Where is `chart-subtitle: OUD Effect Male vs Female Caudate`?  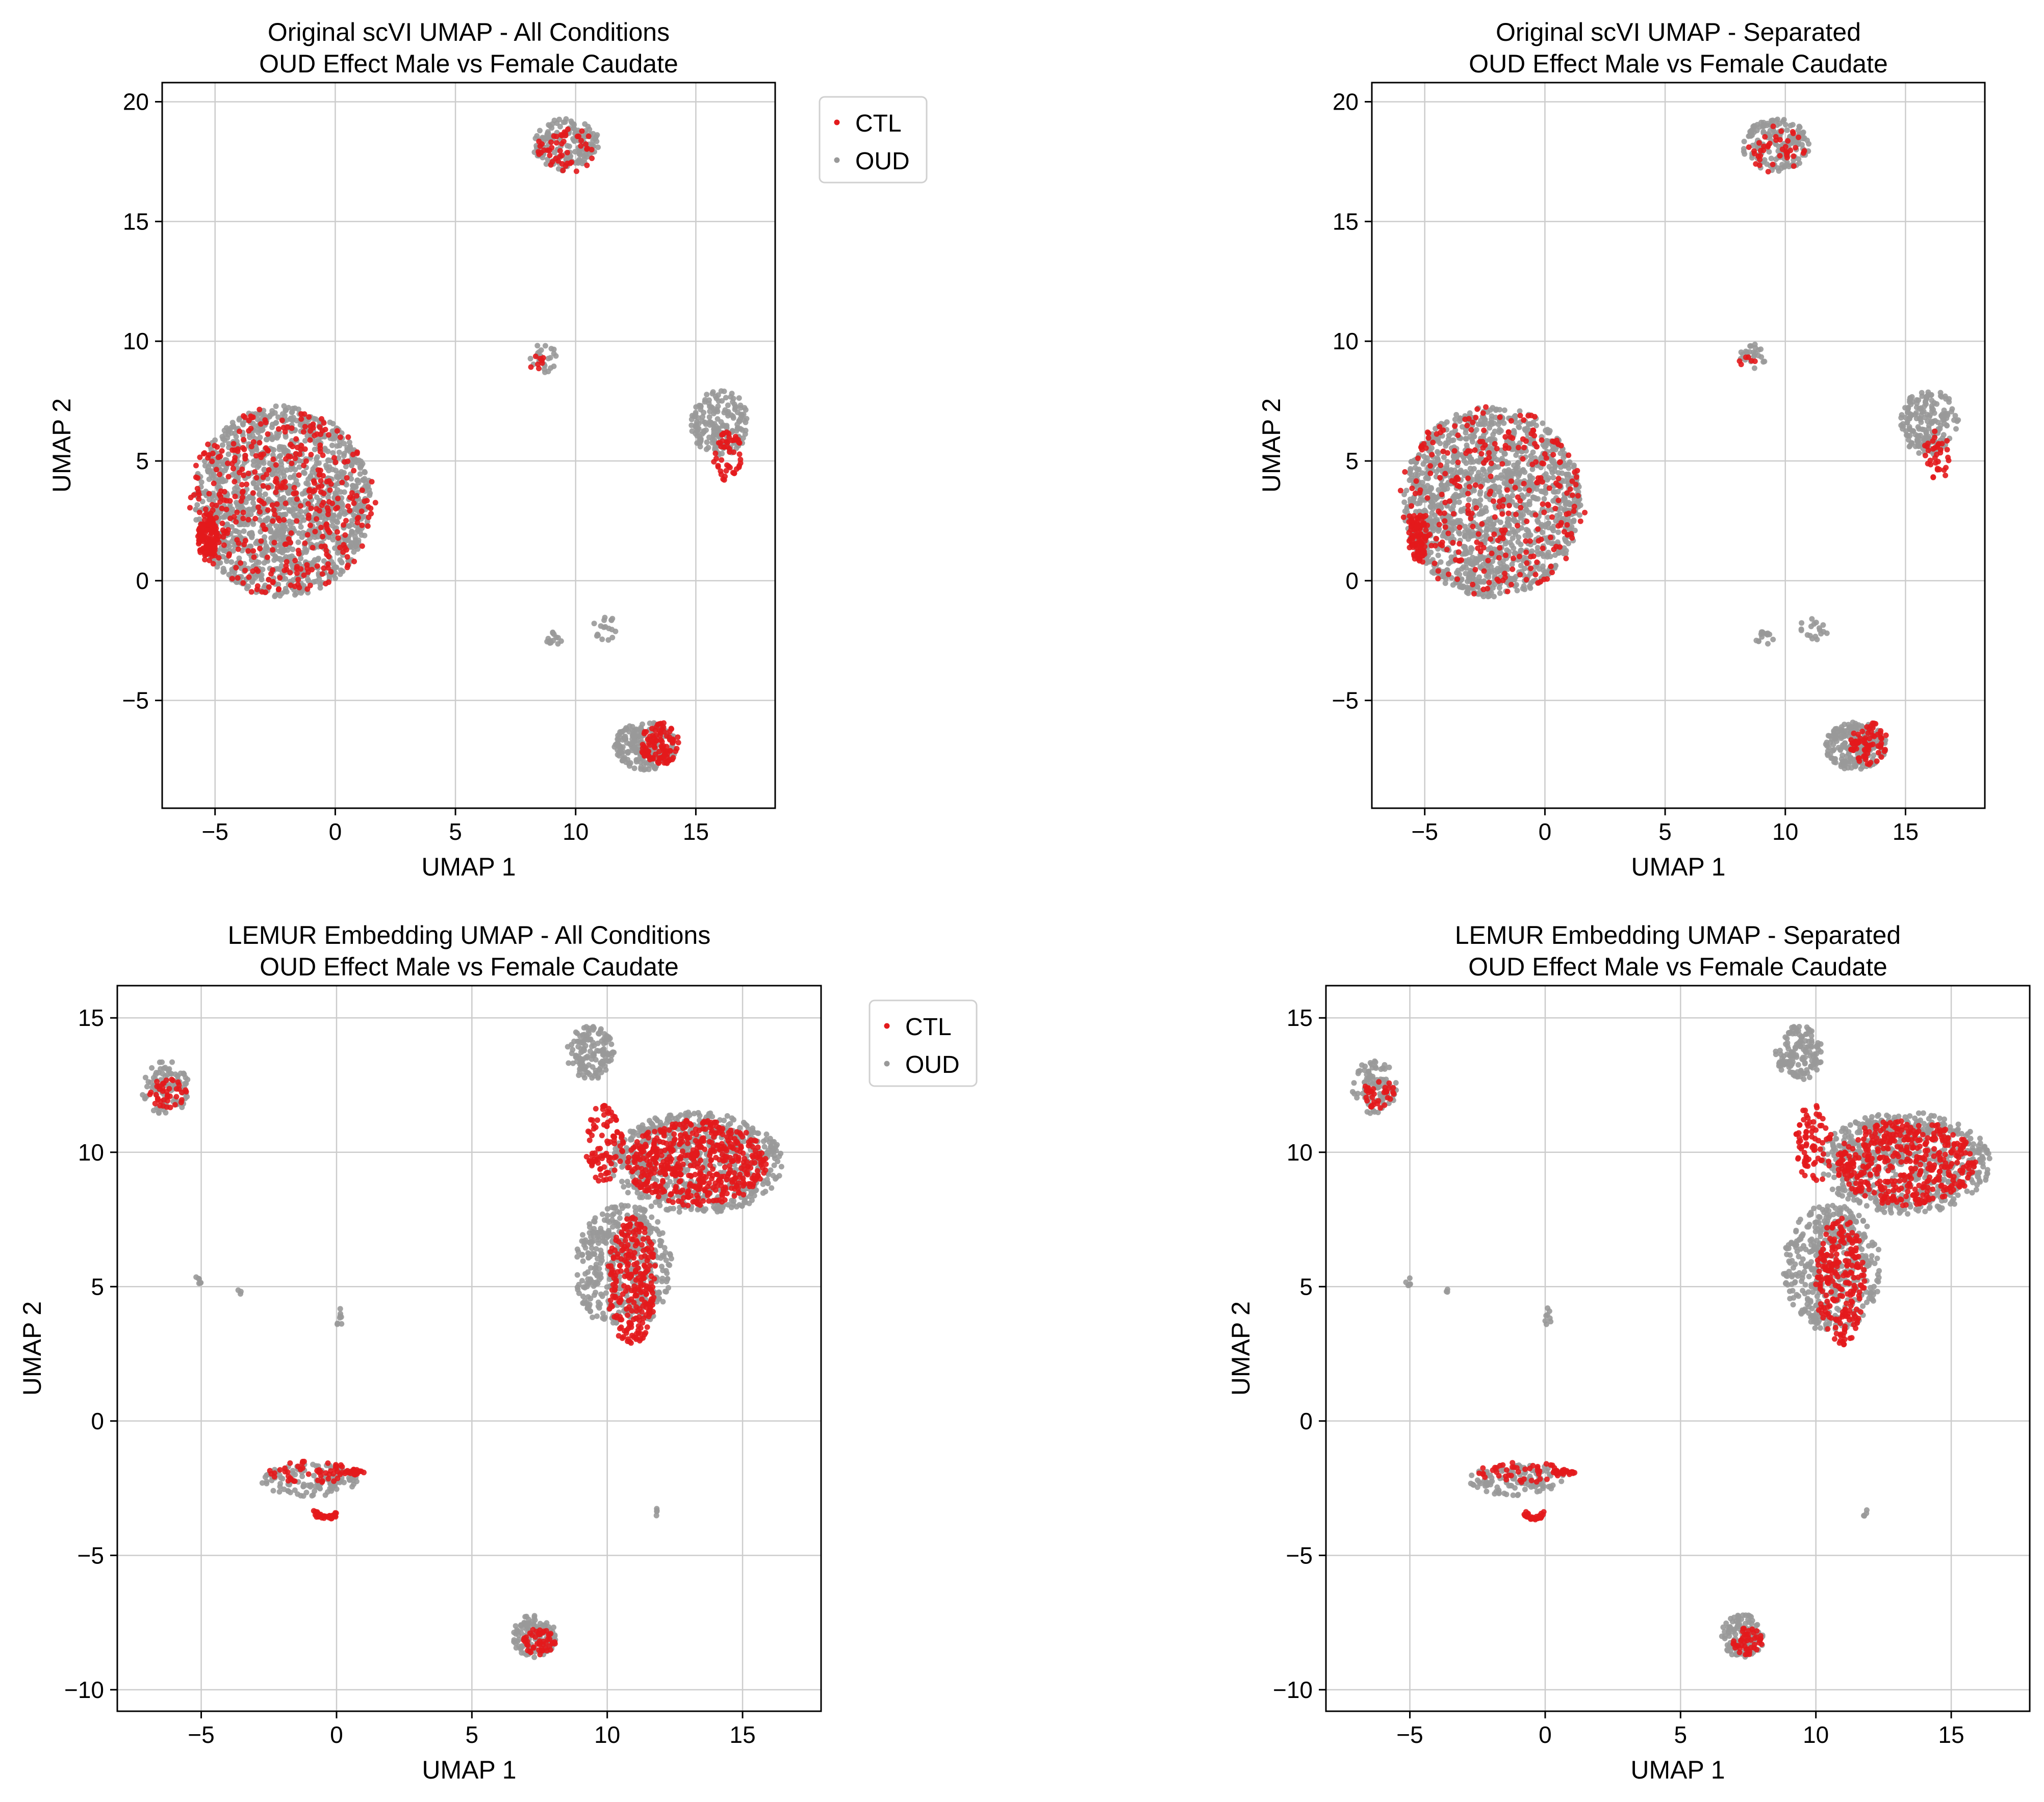 chart-subtitle: OUD Effect Male vs Female Caudate is located at coordinates (469, 64).